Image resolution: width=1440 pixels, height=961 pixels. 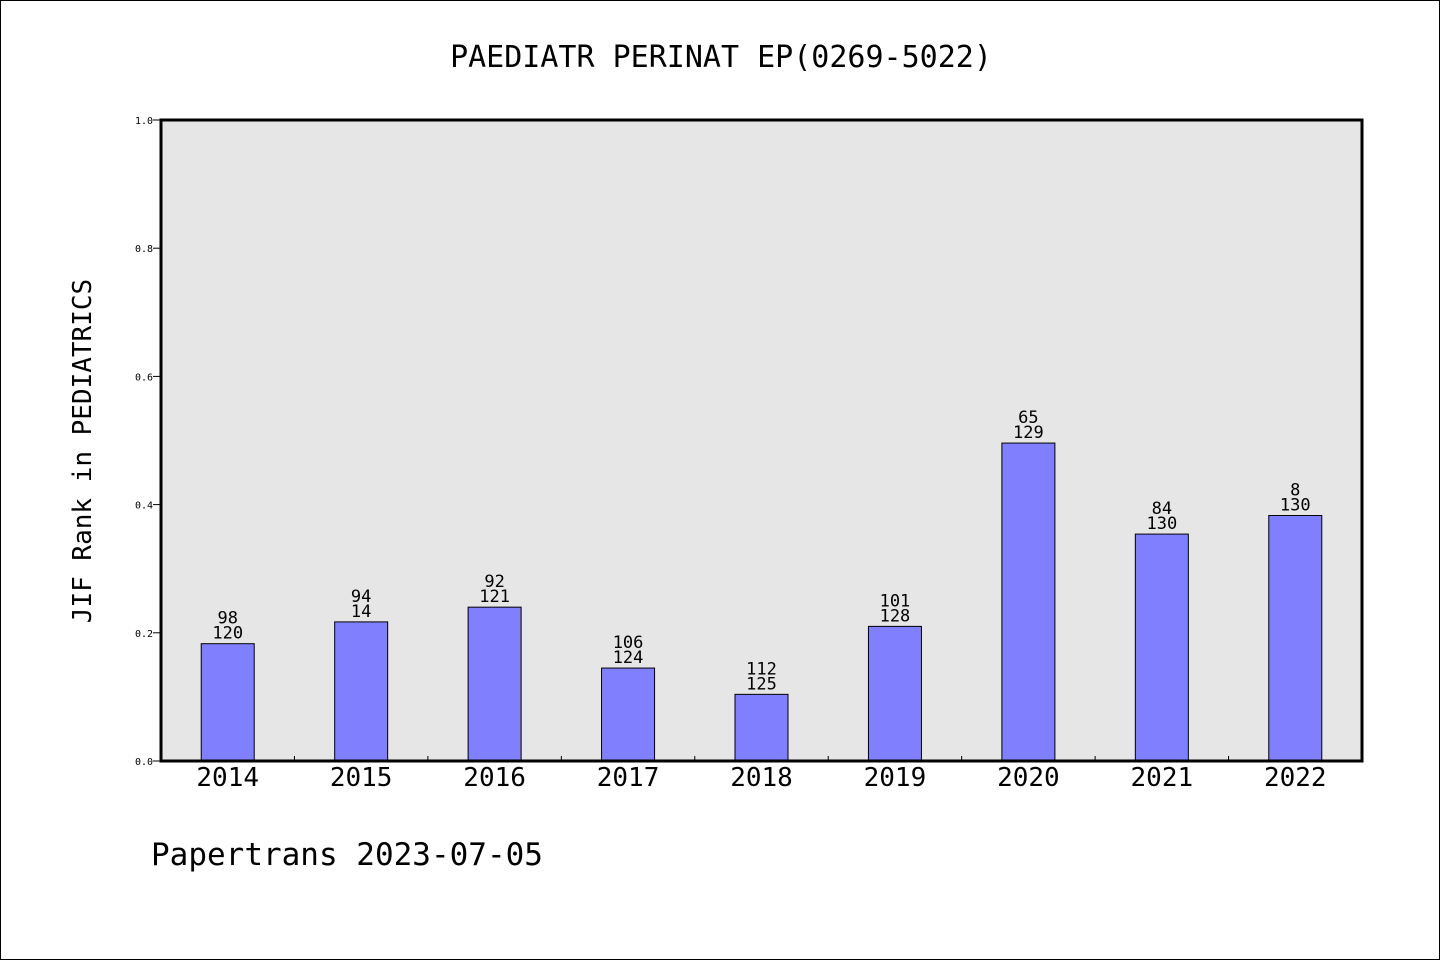 I want to click on bar-total-label: 121, so click(x=494, y=597).